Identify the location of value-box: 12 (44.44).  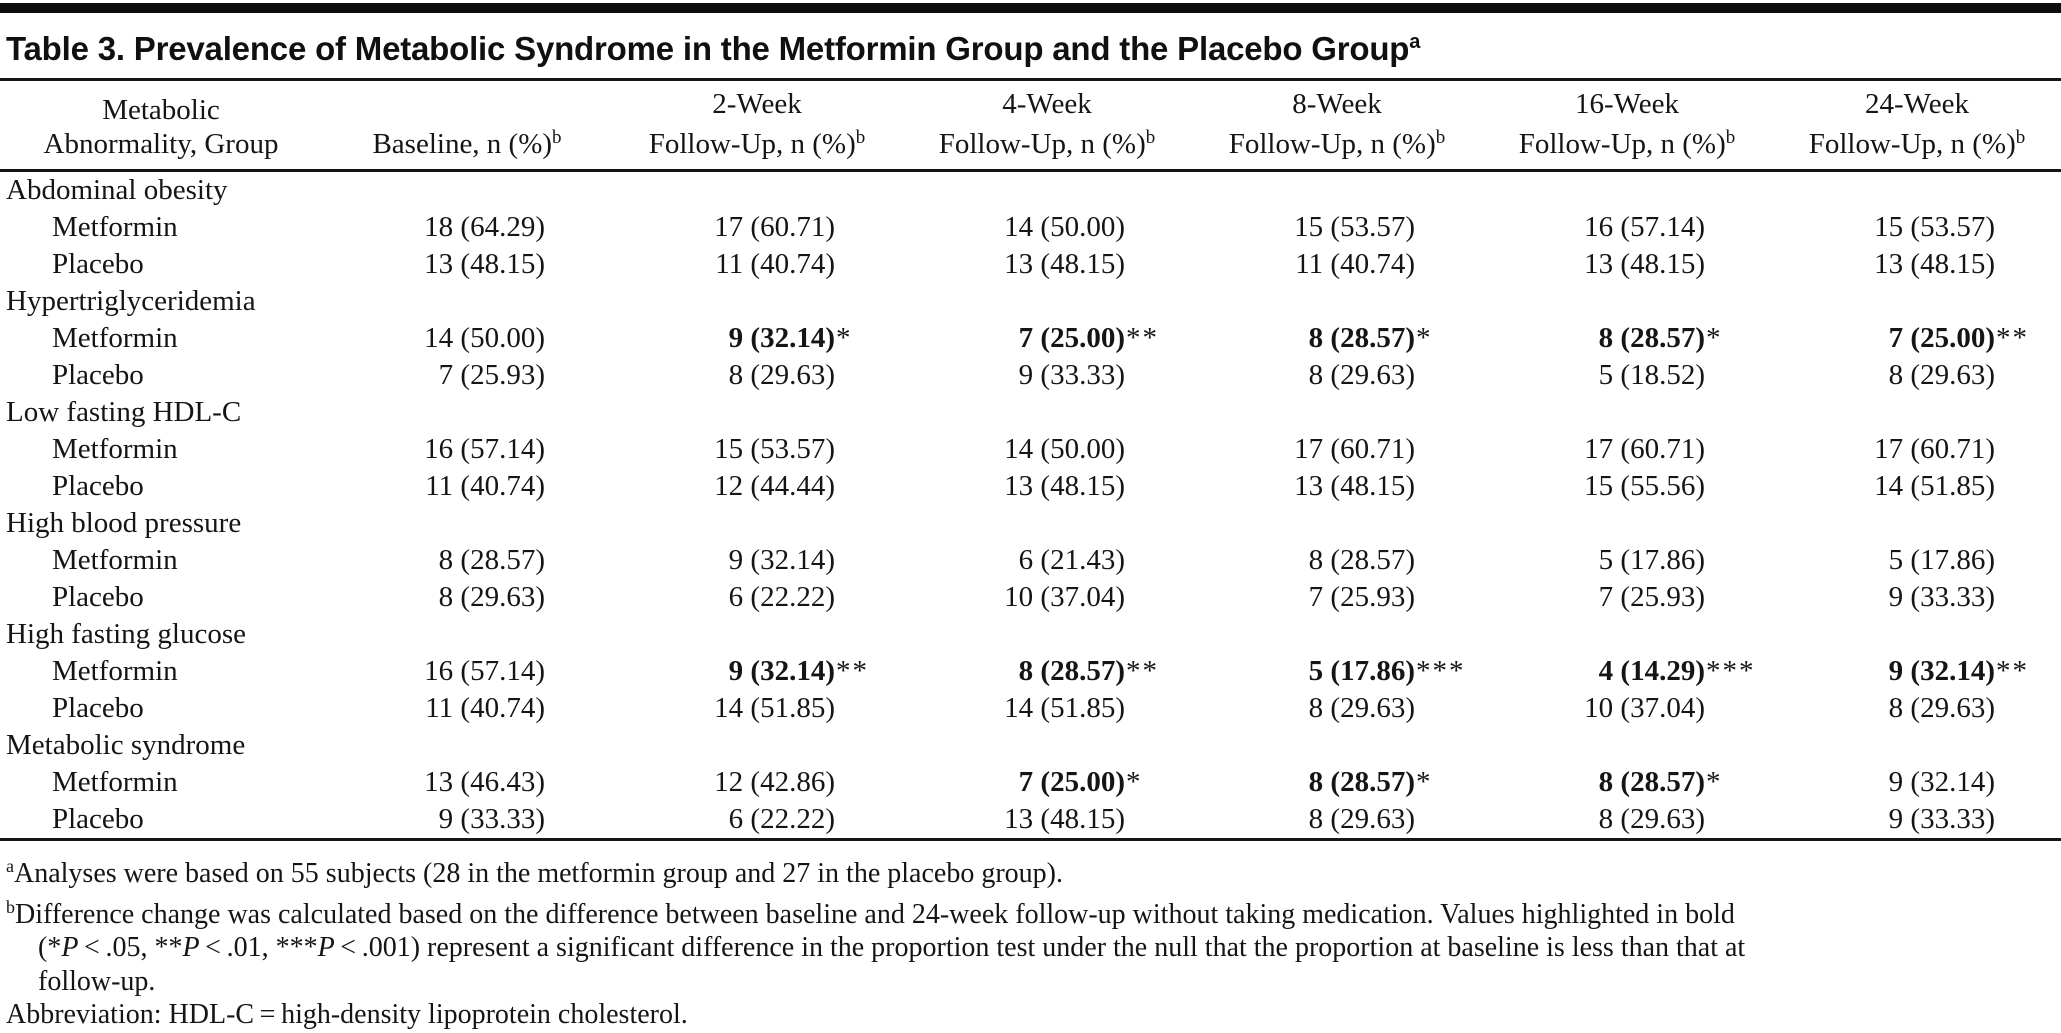
(765, 486).